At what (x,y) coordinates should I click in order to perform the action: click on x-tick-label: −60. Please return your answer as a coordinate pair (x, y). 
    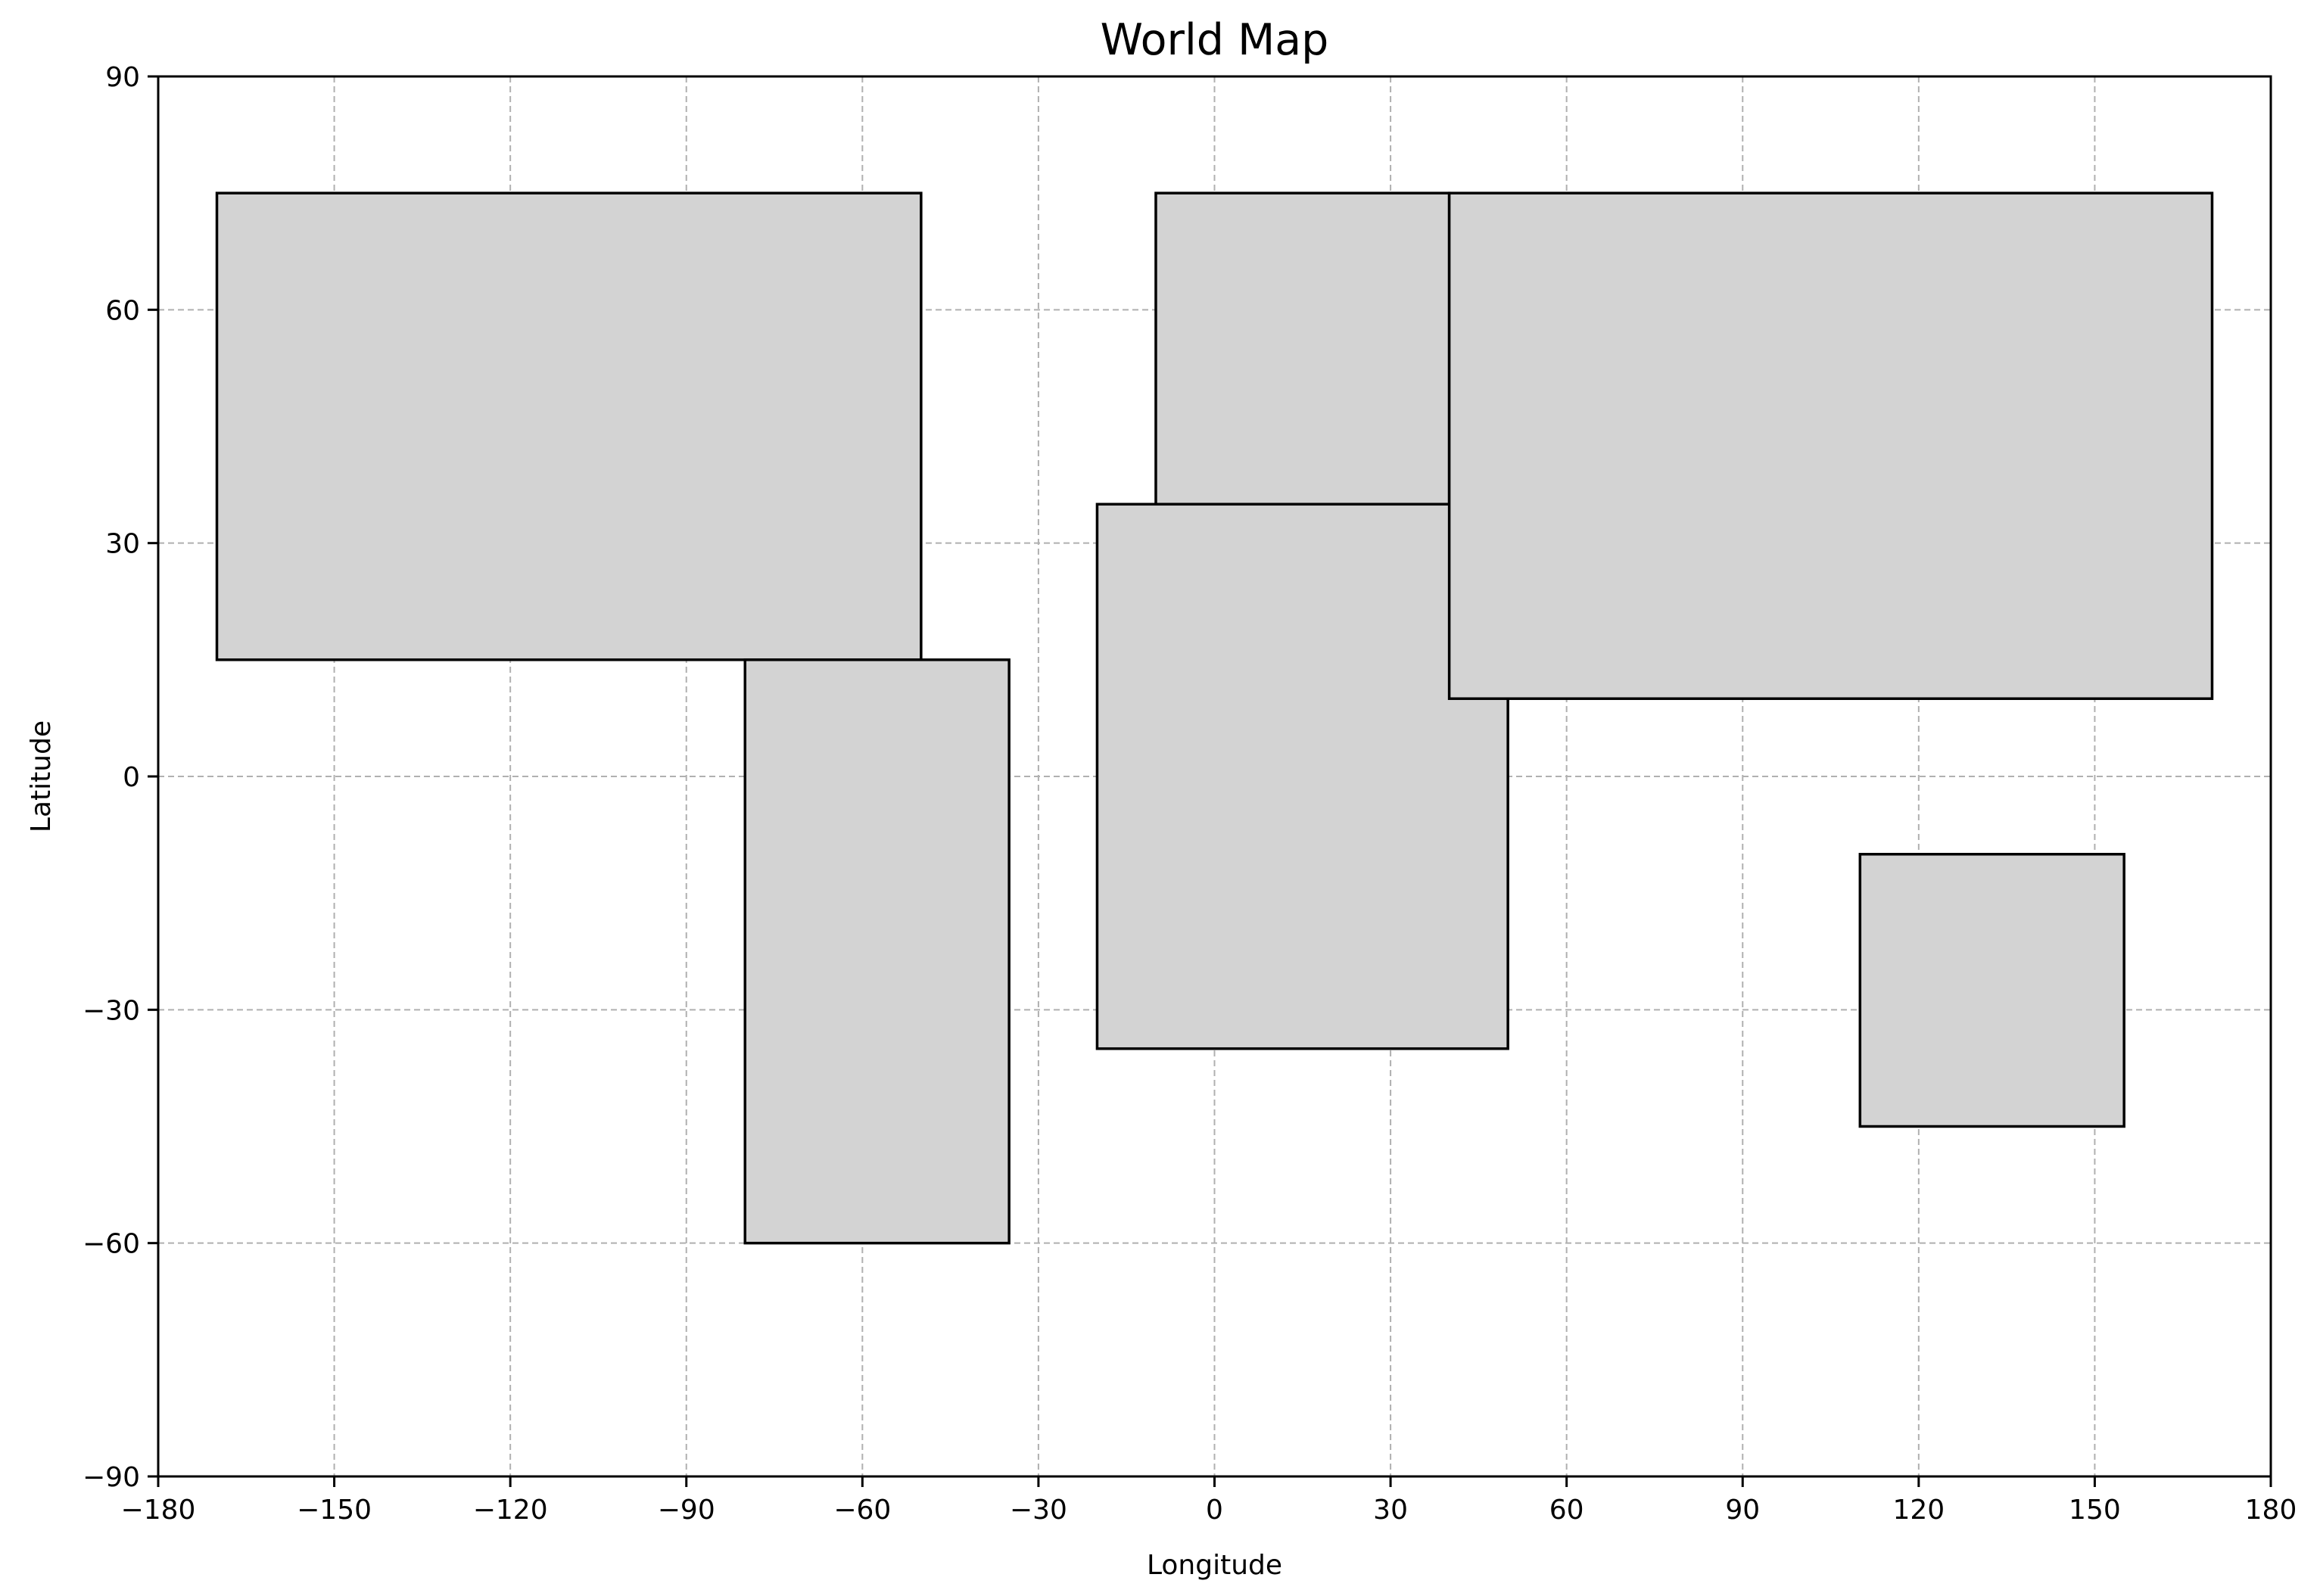
    Looking at the image, I should click on (862, 1510).